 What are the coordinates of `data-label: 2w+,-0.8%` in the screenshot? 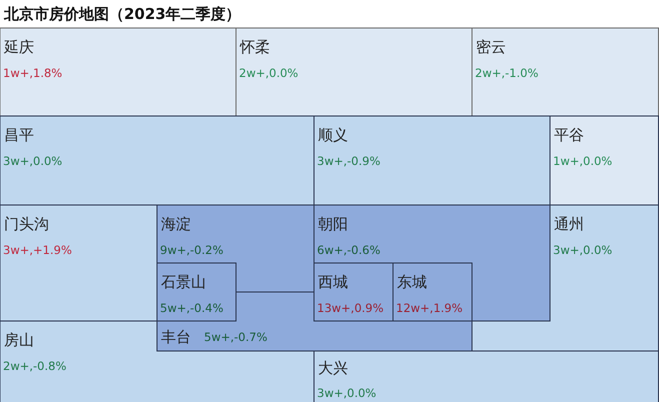 It's located at (34, 366).